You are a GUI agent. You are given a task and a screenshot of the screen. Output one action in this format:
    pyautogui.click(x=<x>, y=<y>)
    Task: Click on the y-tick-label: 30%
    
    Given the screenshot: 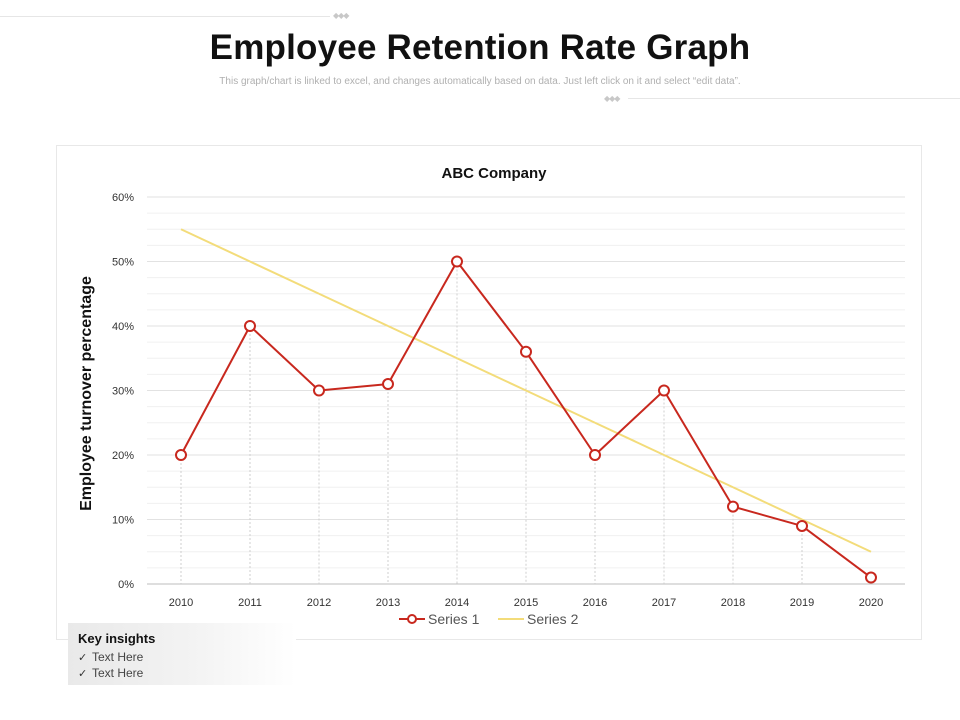 What is the action you would take?
    pyautogui.click(x=123, y=392)
    